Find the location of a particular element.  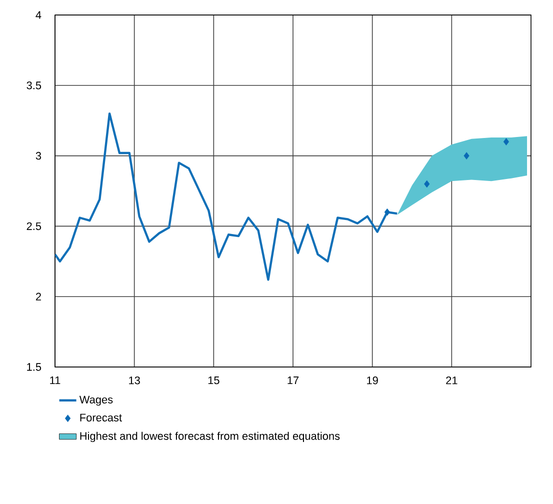

y-tick-label: 3 is located at coordinates (39, 156).